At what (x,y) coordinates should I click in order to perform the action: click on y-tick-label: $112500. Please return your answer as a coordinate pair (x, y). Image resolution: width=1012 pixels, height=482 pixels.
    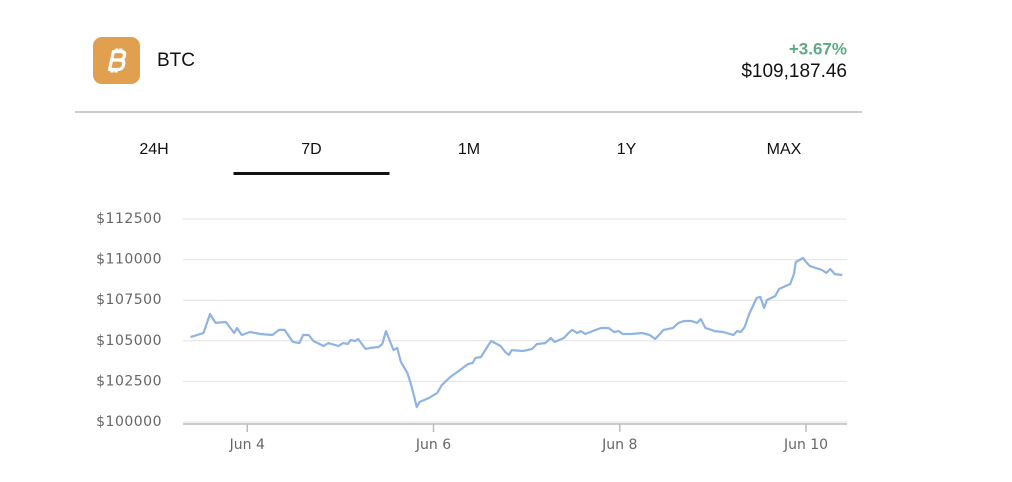
    Looking at the image, I should click on (129, 219).